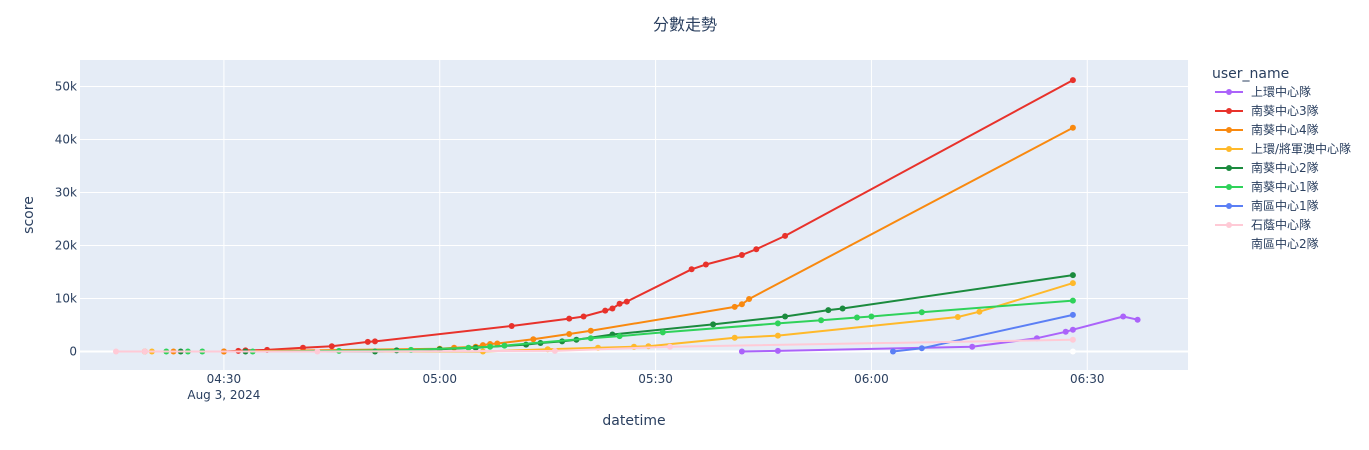  I want to click on legend-item: 上環/將軍澳中心隊, so click(1283, 148).